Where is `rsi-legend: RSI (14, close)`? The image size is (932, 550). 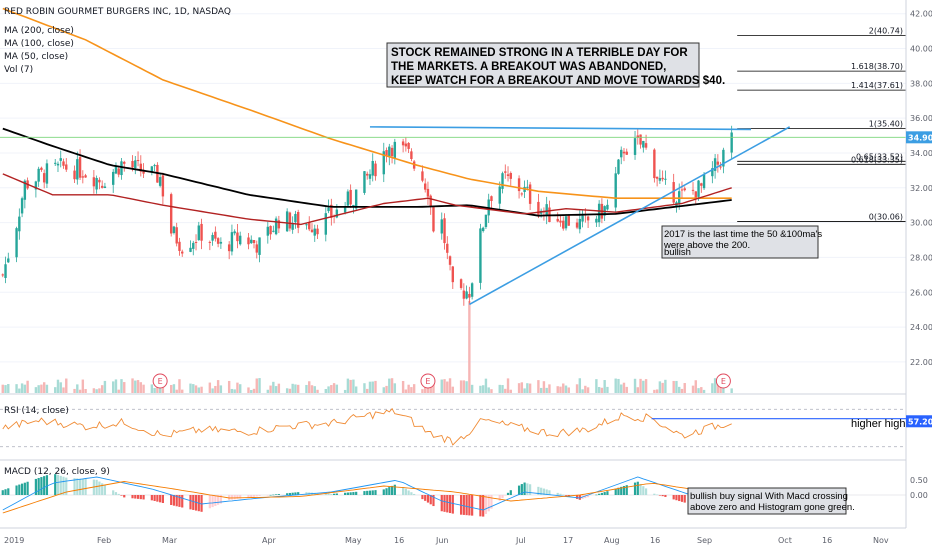
rsi-legend: RSI (14, close) is located at coordinates (36, 411).